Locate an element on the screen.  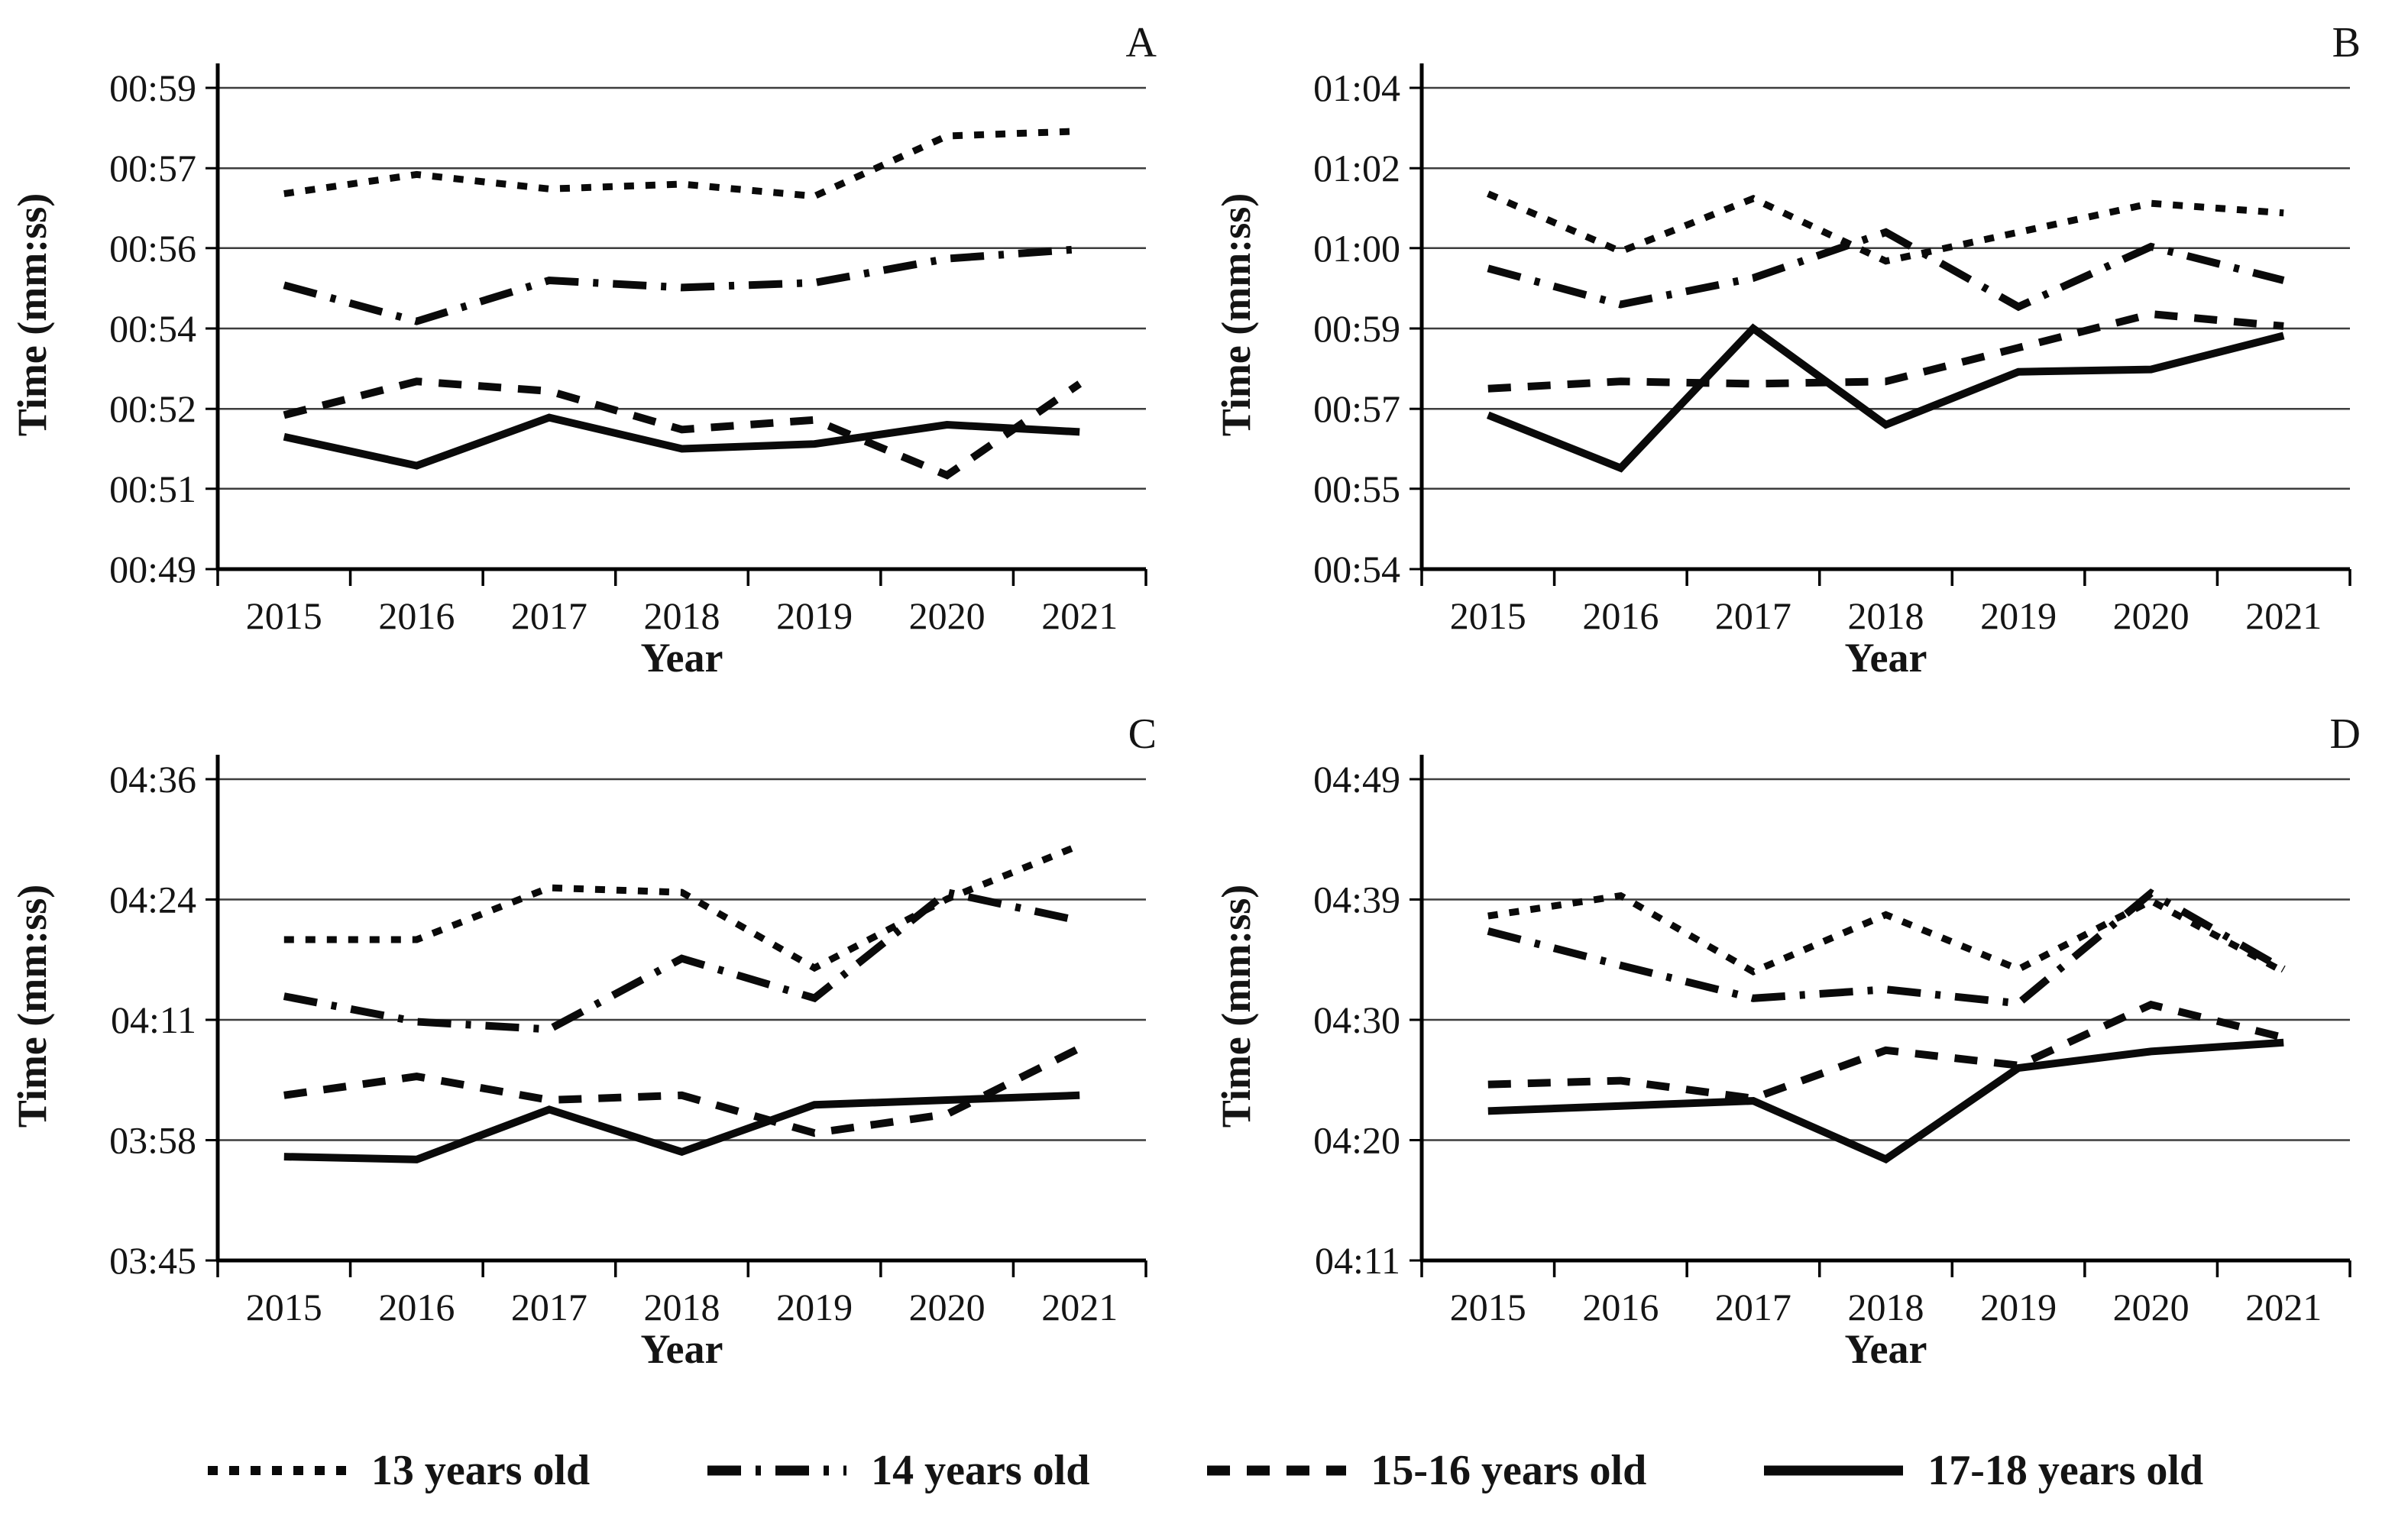
y-tick-label: 04:24 is located at coordinates (152, 900).